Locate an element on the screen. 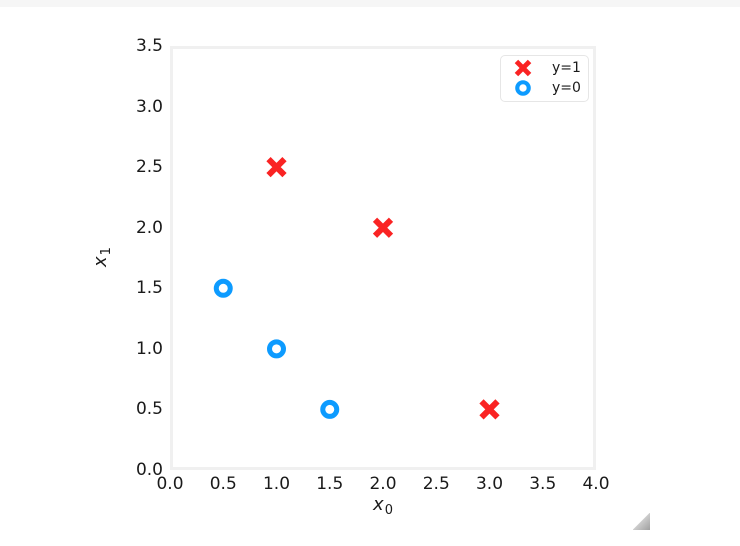  x-tick-label: 4.0 is located at coordinates (596, 484).